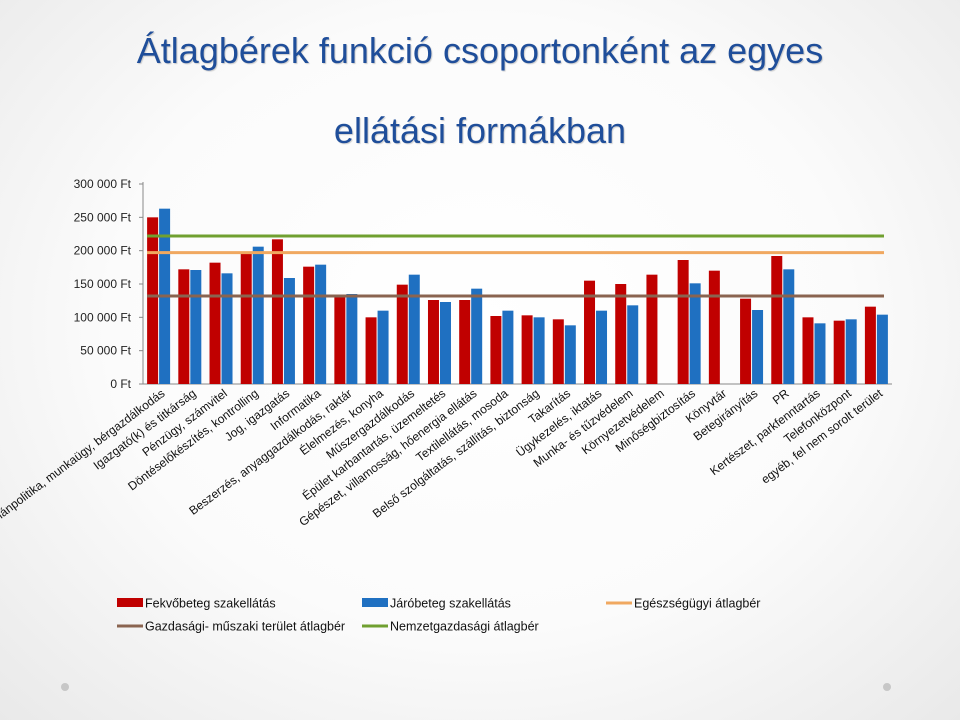 The height and width of the screenshot is (720, 960). Describe the element at coordinates (103, 184) in the screenshot. I see `y-tick-label: 300 000 Ft` at that location.